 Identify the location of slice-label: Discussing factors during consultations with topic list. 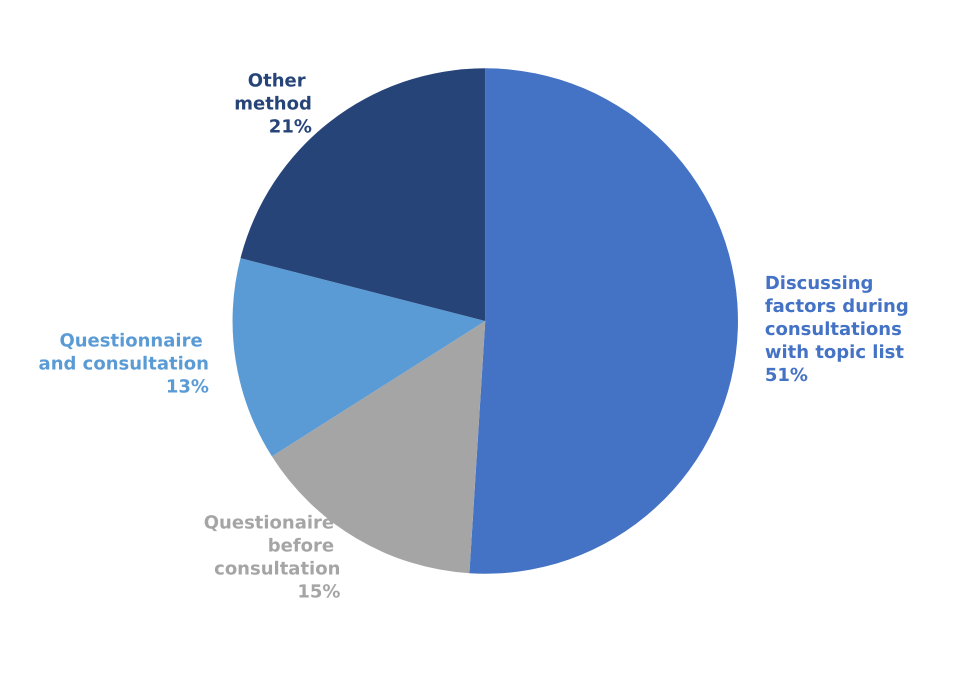
(840, 318).